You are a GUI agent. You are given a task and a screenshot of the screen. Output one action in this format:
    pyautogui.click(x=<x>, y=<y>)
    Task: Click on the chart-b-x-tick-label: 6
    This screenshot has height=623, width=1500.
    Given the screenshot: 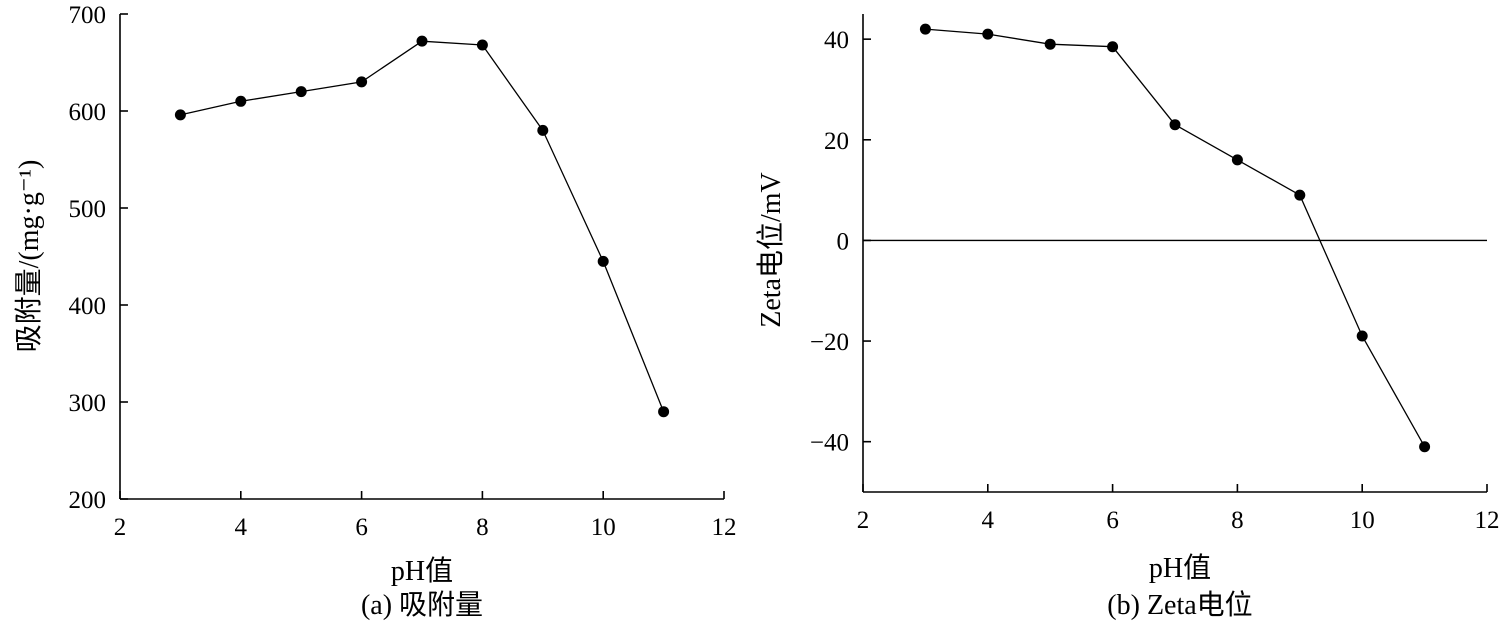 What is the action you would take?
    pyautogui.click(x=1112, y=520)
    